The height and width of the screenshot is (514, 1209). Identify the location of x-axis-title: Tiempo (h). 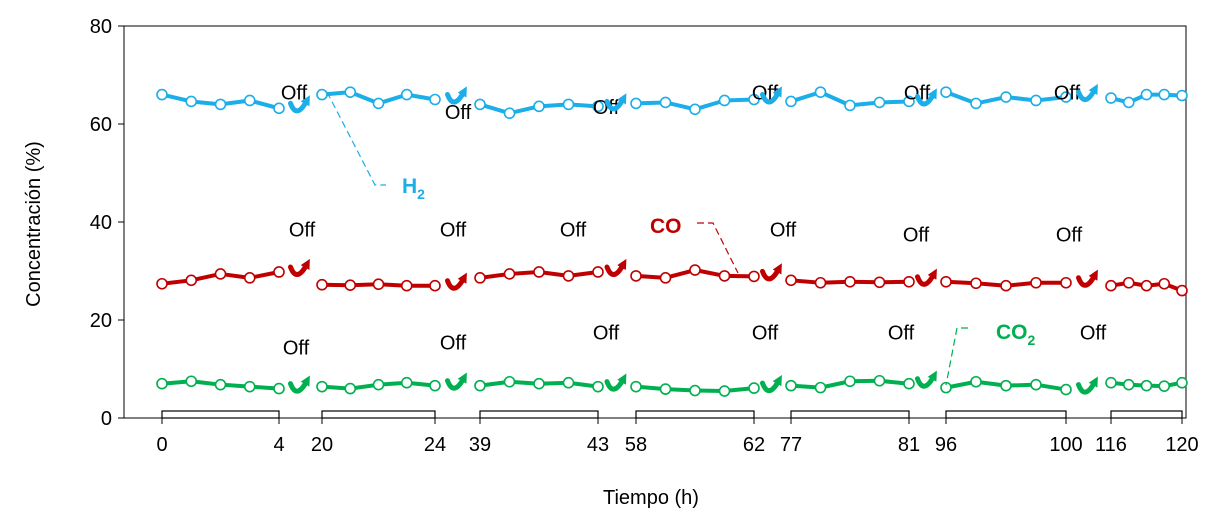
(651, 498).